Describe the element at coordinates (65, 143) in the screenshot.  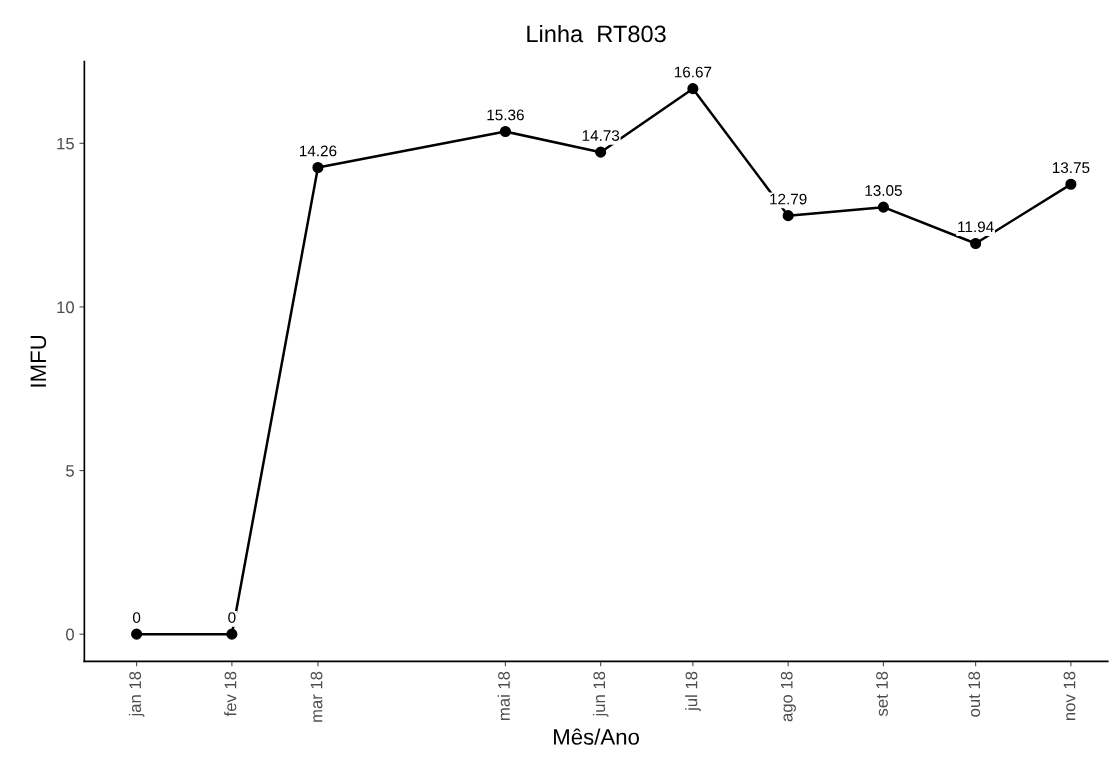
I see `y-tick-label: 15` at that location.